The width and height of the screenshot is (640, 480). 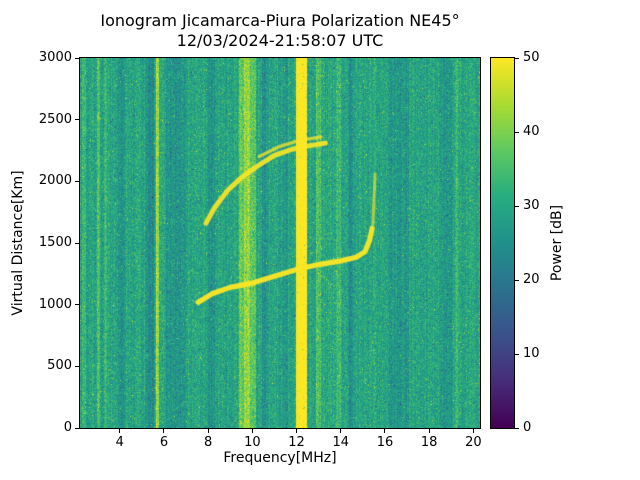 What do you see at coordinates (55, 181) in the screenshot?
I see `y-tick-label: 2000` at bounding box center [55, 181].